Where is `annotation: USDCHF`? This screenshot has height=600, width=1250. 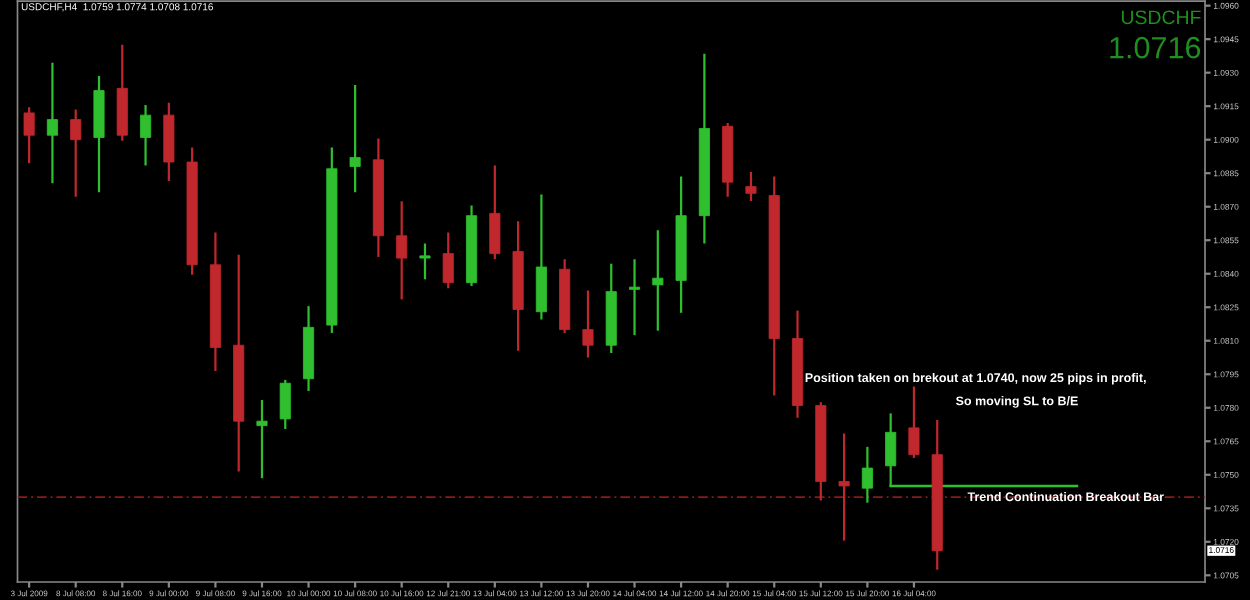
annotation: USDCHF is located at coordinates (1161, 17).